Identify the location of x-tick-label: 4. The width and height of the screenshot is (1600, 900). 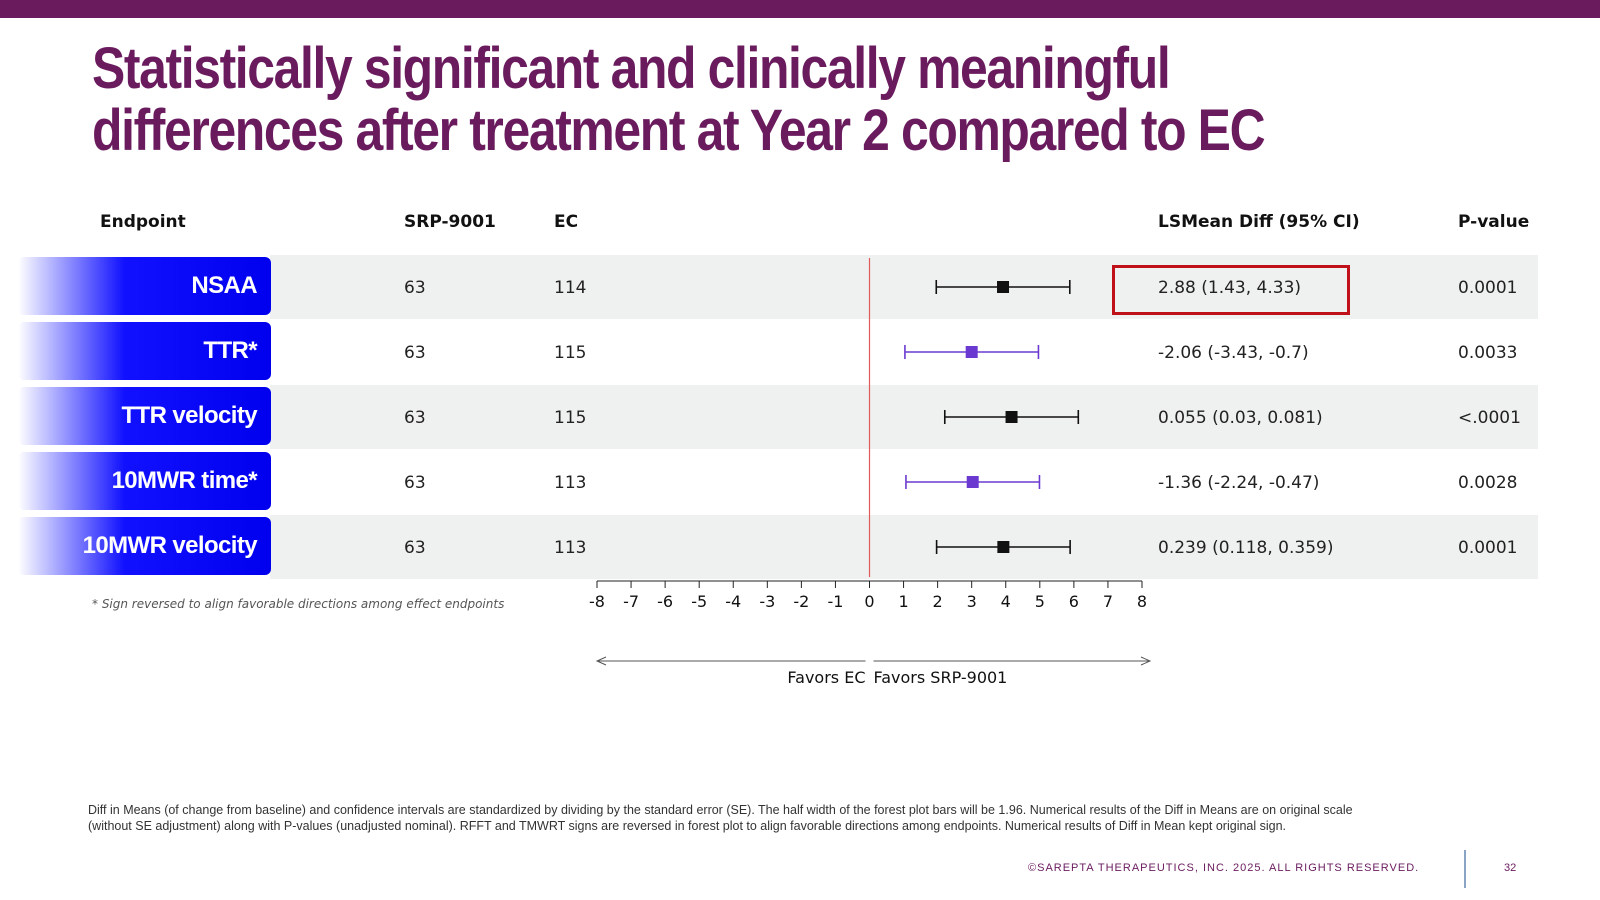
(1006, 601).